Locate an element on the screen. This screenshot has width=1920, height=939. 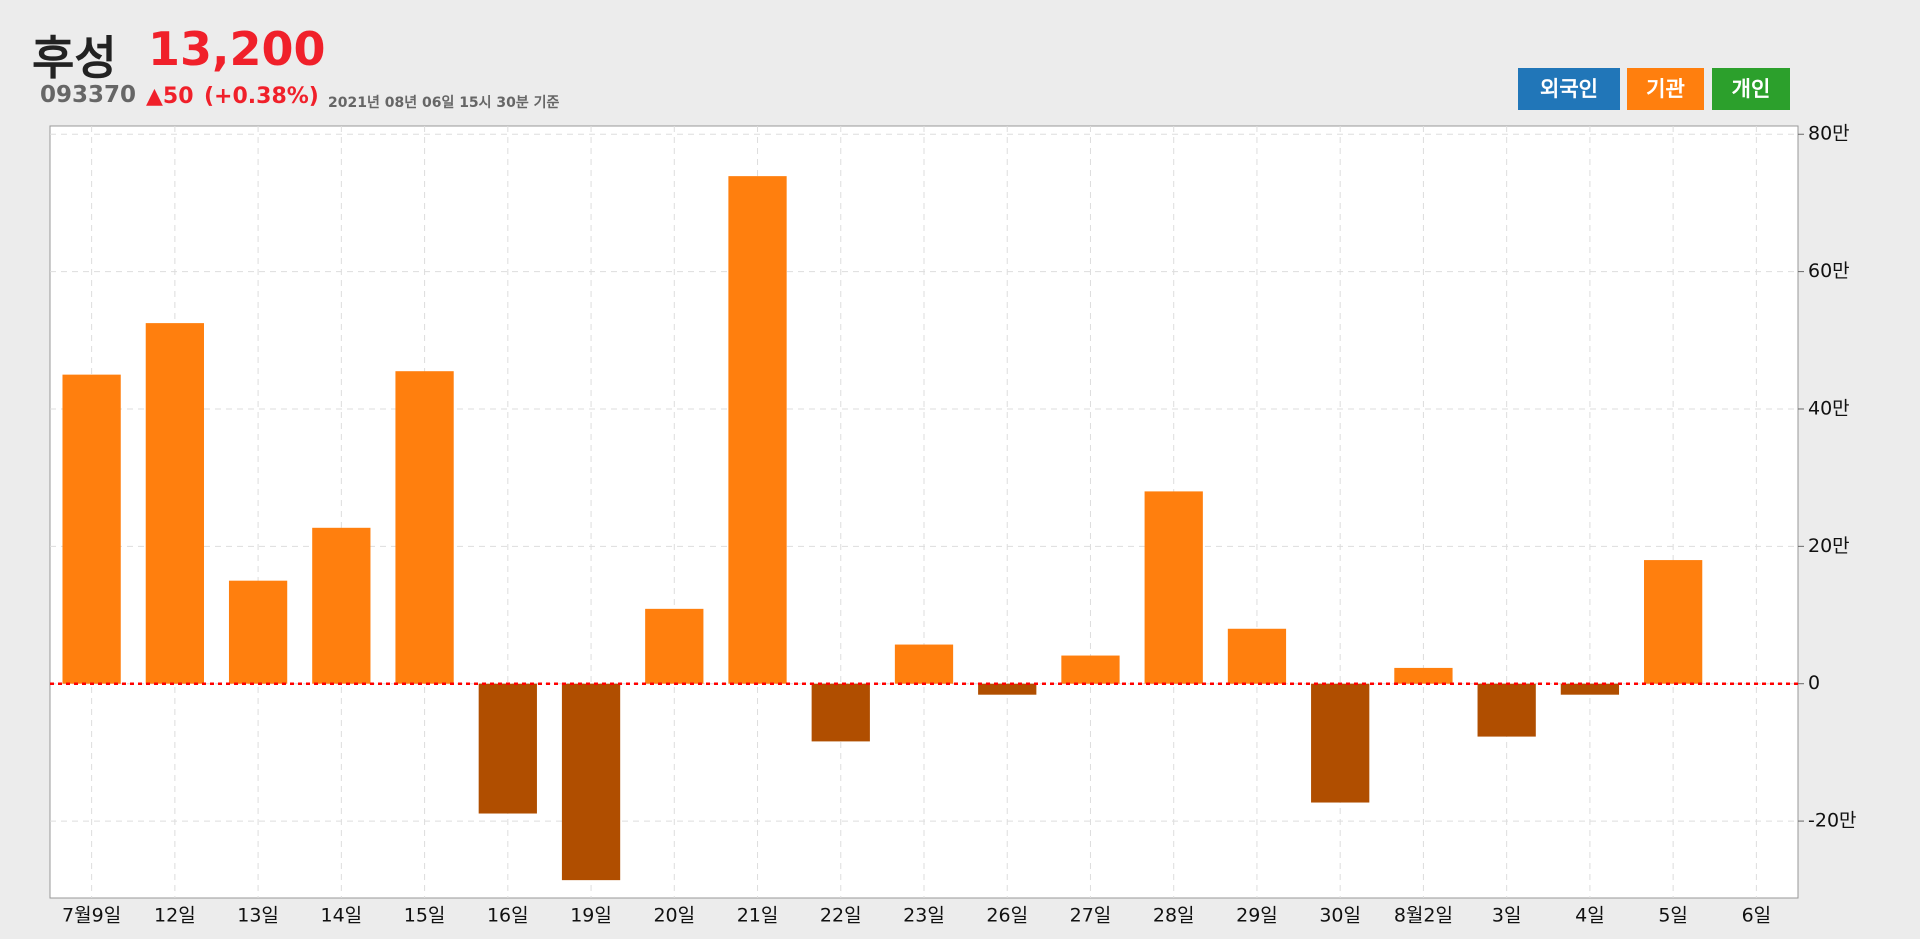
price: 13,200 is located at coordinates (237, 49).